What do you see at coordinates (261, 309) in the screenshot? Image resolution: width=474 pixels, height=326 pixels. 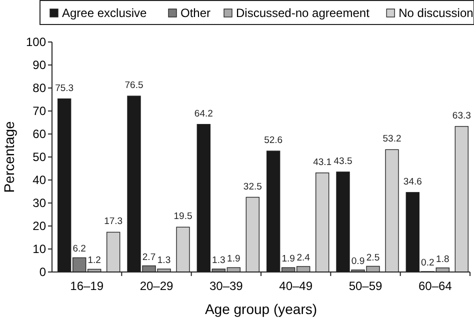 I see `x-axis-title: Age group (years)` at bounding box center [261, 309].